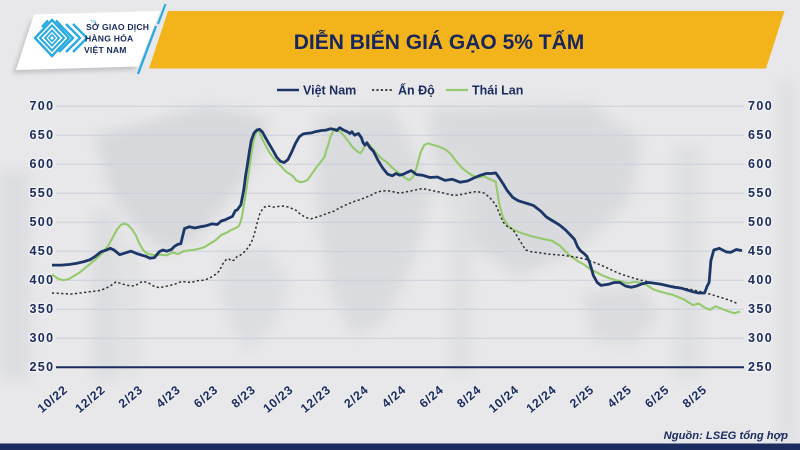 This screenshot has height=450, width=800. I want to click on svg-text: TM, so click(93, 21).